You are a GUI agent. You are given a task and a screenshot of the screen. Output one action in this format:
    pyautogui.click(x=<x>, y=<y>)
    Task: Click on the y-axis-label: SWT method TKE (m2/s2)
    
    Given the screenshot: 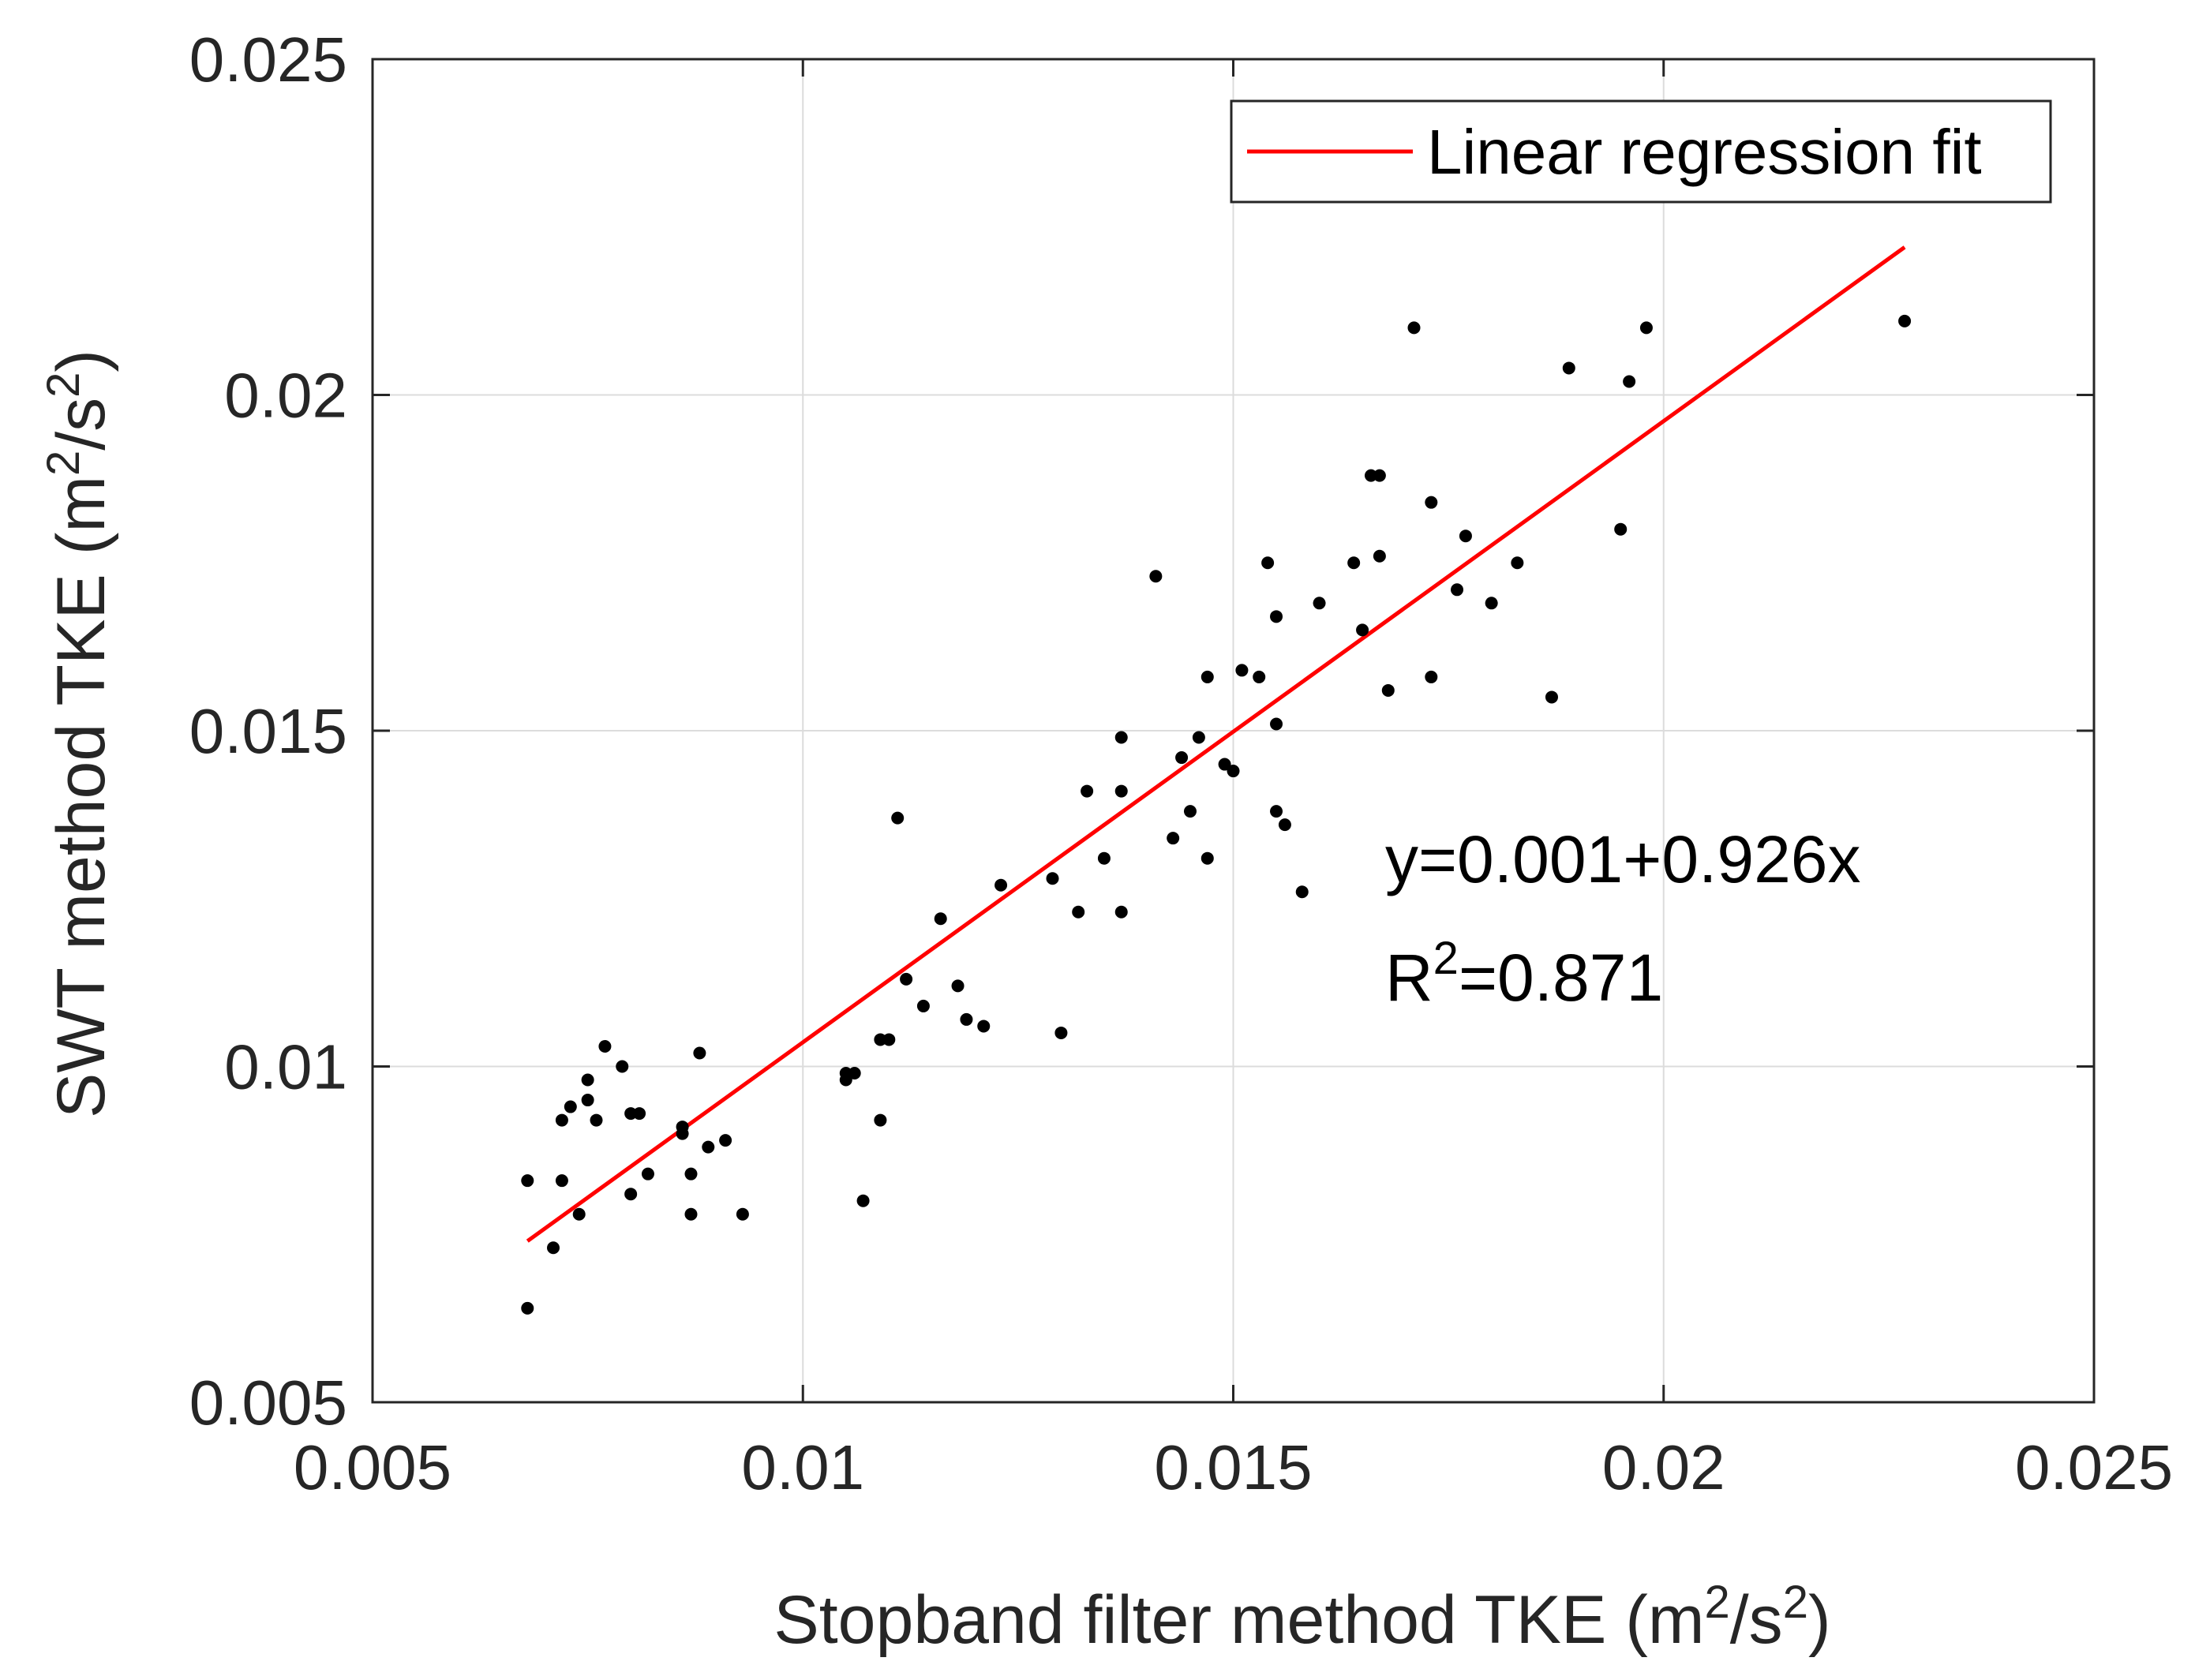 What is the action you would take?
    pyautogui.click(x=78, y=734)
    